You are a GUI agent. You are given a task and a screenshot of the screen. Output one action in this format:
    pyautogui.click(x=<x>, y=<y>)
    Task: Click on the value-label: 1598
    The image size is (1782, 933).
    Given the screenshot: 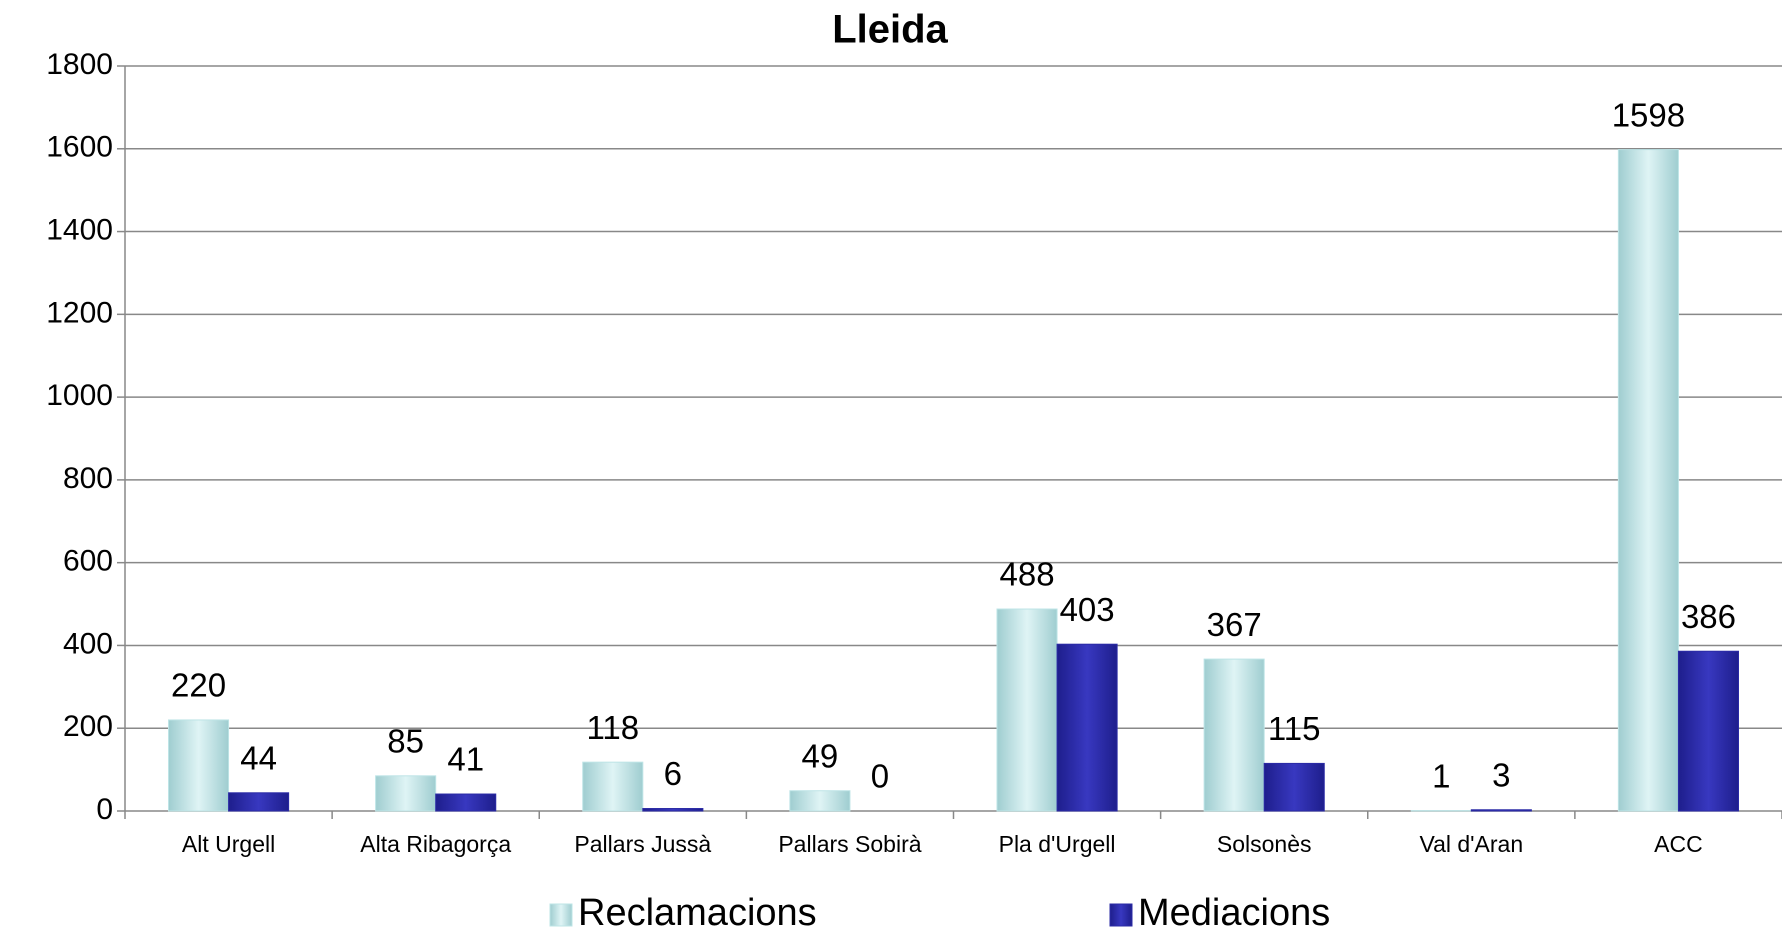 What is the action you would take?
    pyautogui.click(x=1648, y=114)
    